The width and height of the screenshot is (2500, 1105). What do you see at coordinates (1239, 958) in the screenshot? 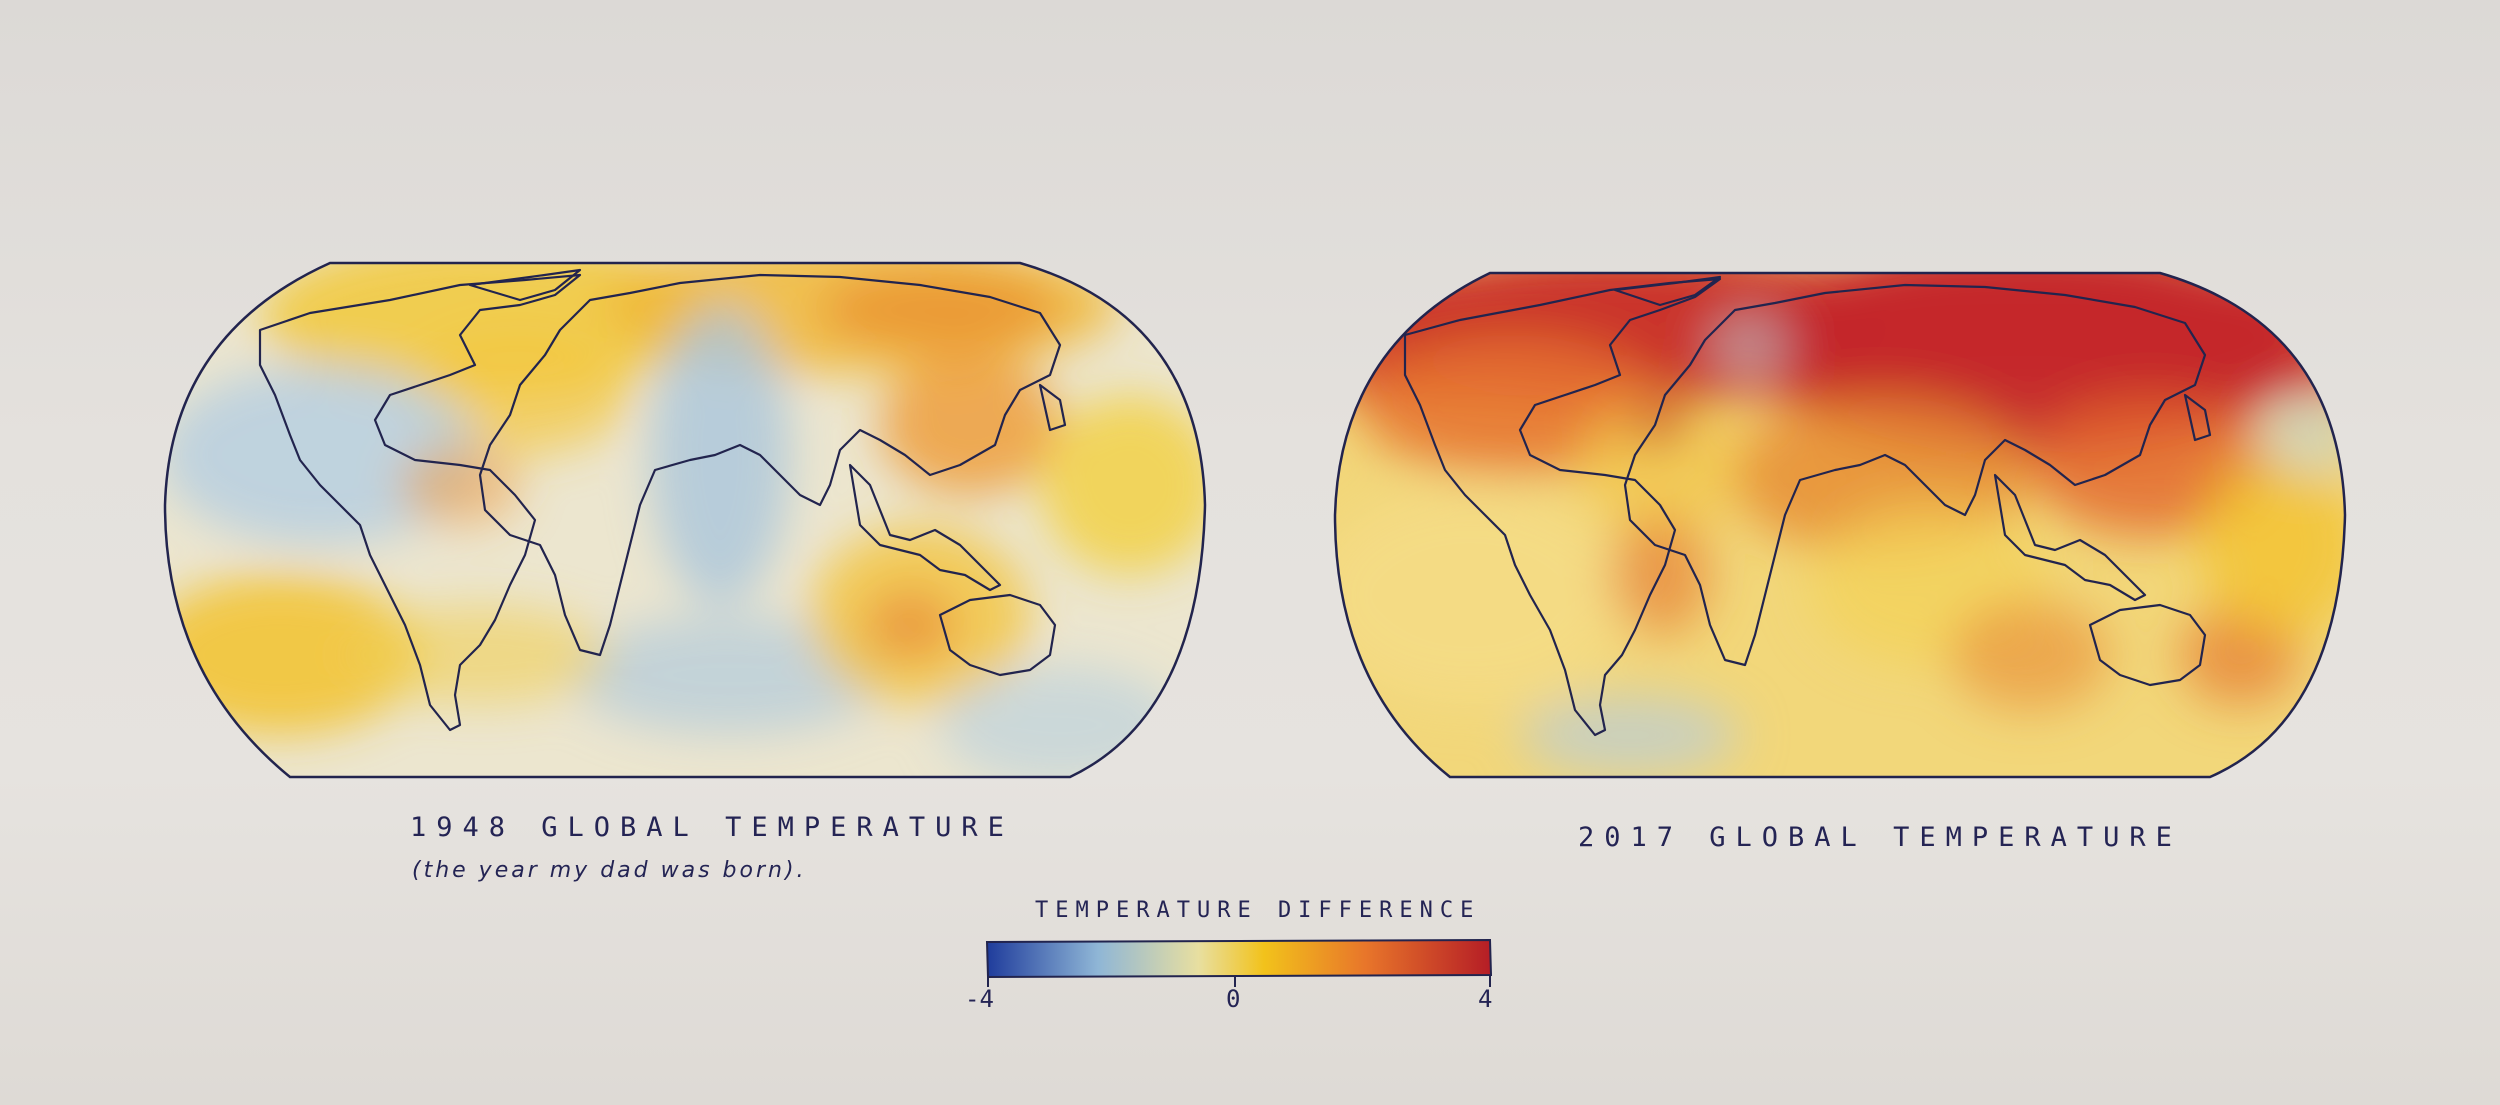
I see `legend-gradient-bar` at bounding box center [1239, 958].